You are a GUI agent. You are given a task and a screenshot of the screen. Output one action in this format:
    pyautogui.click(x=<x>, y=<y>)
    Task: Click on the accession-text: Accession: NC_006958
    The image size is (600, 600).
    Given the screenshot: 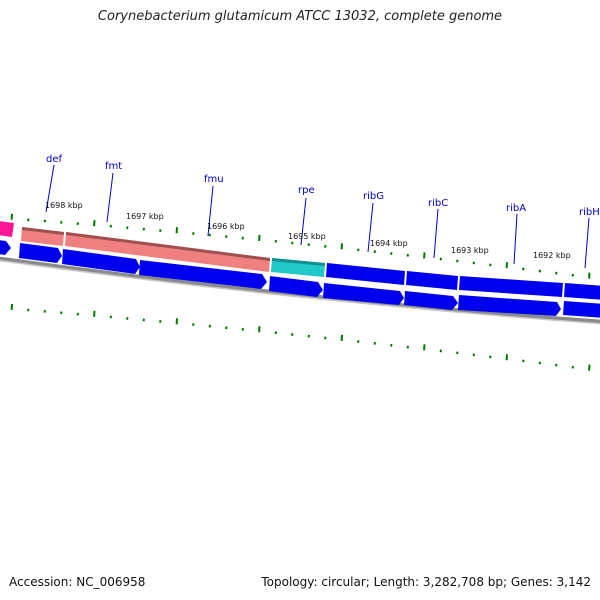 What is the action you would take?
    pyautogui.click(x=77, y=582)
    